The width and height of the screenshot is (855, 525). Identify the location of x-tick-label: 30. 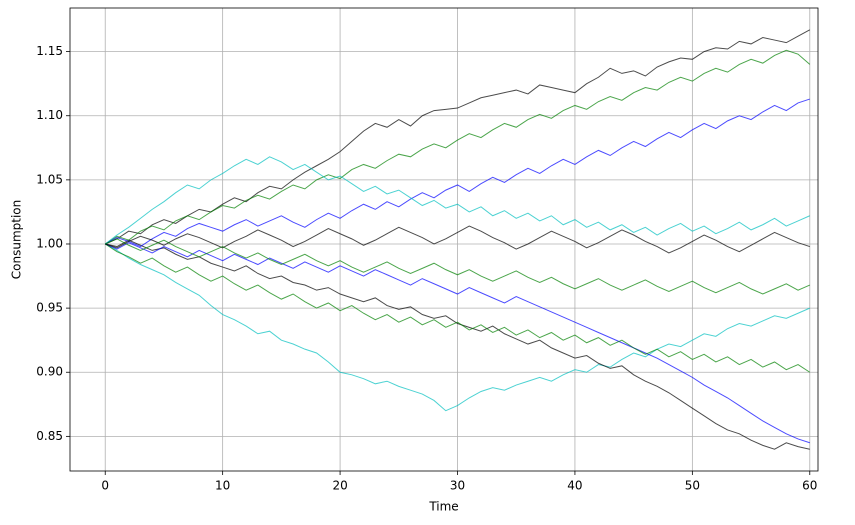
(457, 486).